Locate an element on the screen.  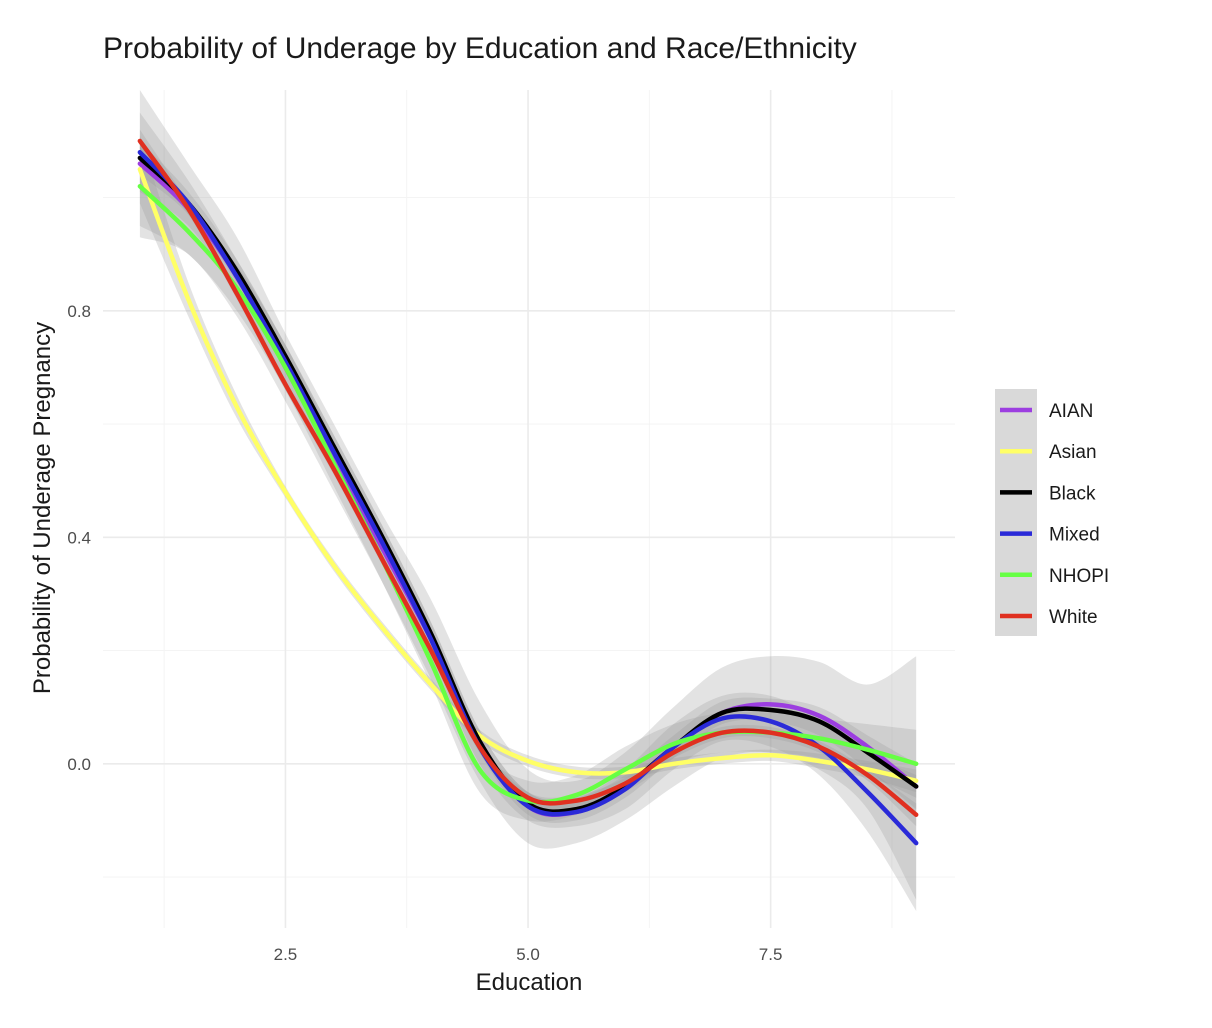
legend-items: AIAN Asian Black Mixed NHOPI White is located at coordinates (1054, 514).